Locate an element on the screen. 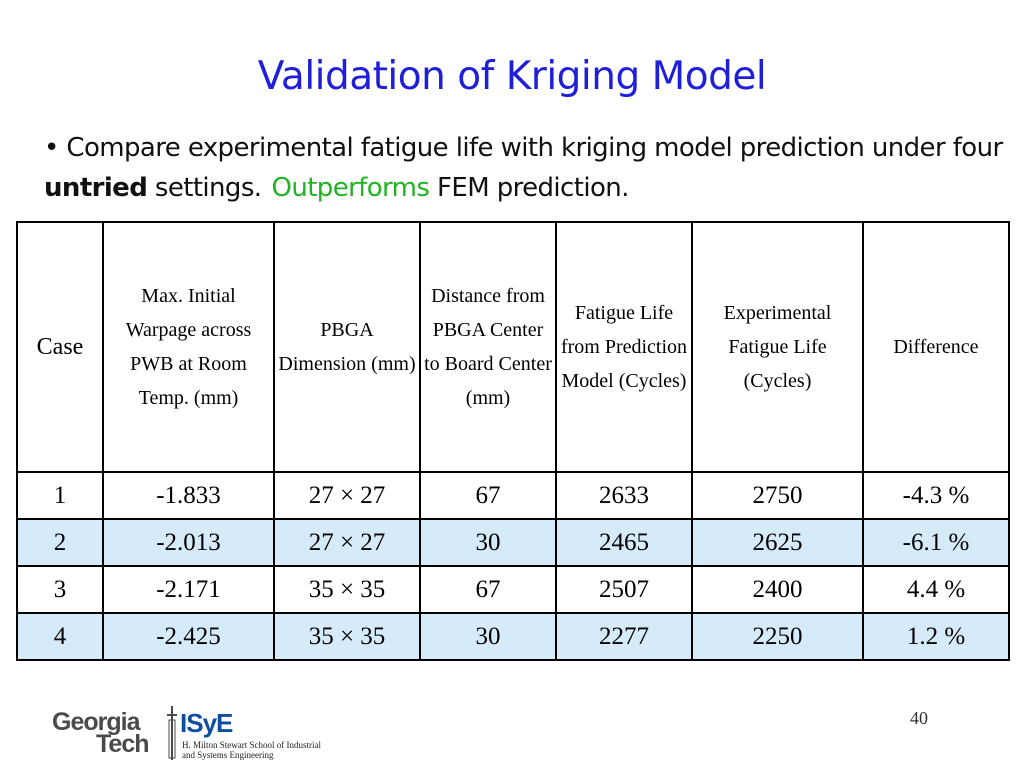  cell-case: 4 is located at coordinates (60, 636).